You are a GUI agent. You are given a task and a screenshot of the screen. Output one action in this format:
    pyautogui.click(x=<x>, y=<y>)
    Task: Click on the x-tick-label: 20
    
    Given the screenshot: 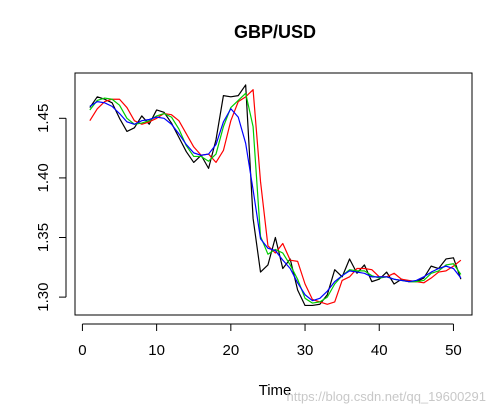 What is the action you would take?
    pyautogui.click(x=230, y=350)
    